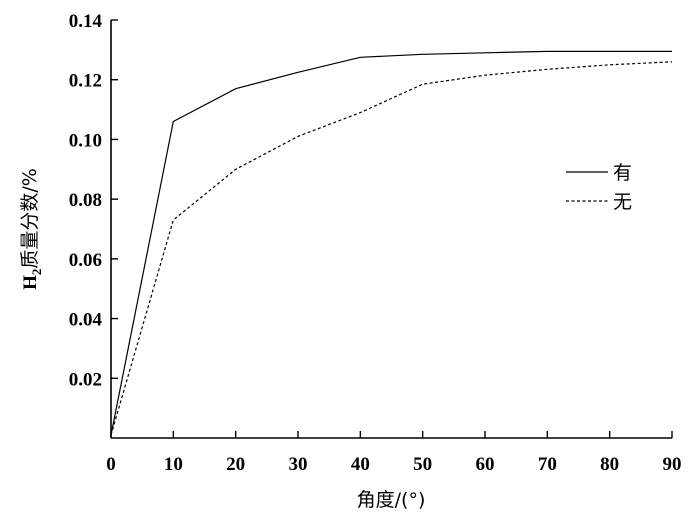  What do you see at coordinates (622, 173) in the screenshot?
I see `legend-label-solid: 有` at bounding box center [622, 173].